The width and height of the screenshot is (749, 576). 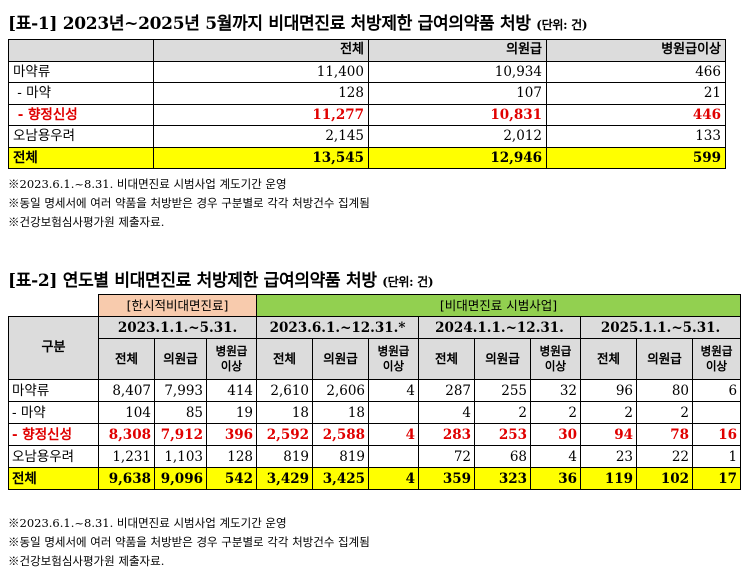 What do you see at coordinates (457, 93) in the screenshot?
I see `cell-clinic: 107` at bounding box center [457, 93].